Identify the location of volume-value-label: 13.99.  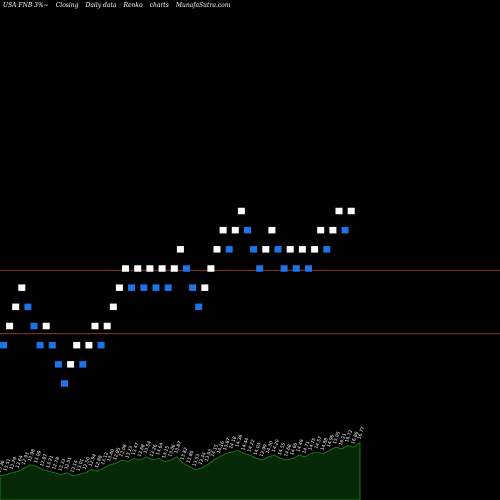
(264, 450).